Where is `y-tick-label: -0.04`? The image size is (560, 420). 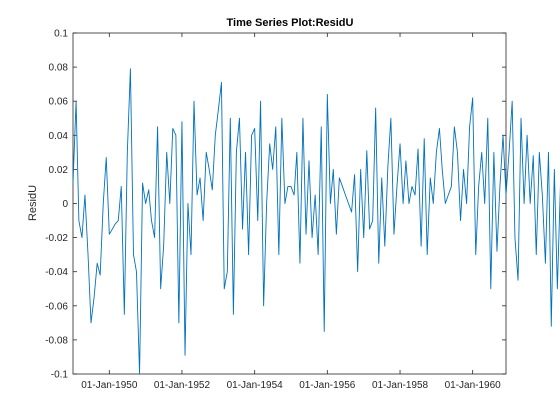 y-tick-label: -0.04 is located at coordinates (56, 272).